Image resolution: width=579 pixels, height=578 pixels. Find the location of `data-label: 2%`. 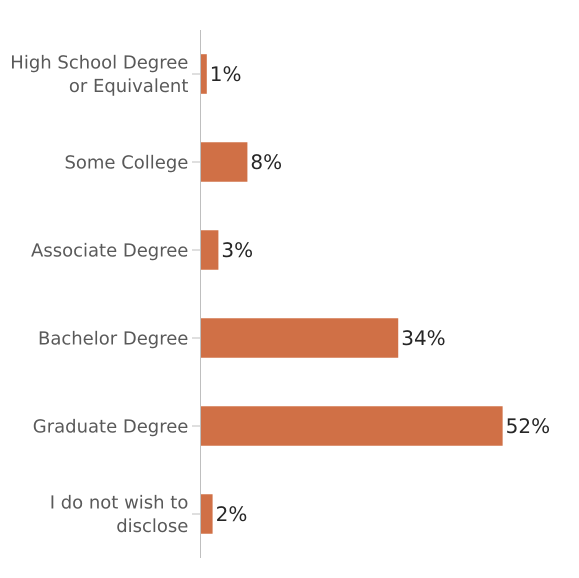

data-label: 2% is located at coordinates (232, 514).